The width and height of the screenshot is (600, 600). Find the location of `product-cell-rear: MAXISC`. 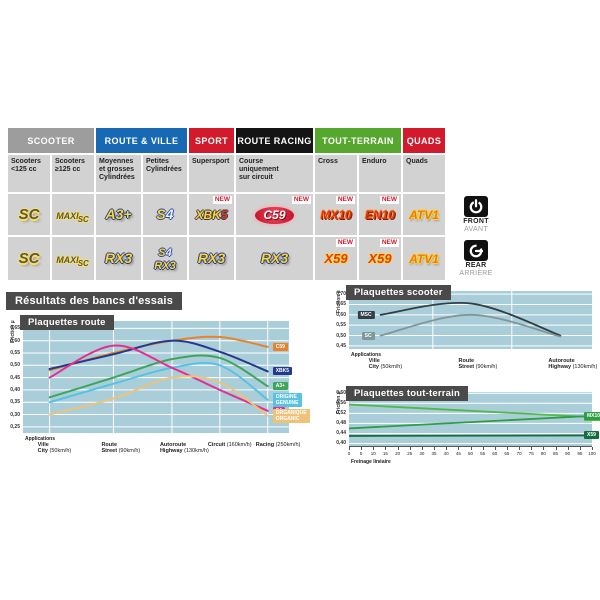

product-cell-rear: MAXISC is located at coordinates (73, 258).